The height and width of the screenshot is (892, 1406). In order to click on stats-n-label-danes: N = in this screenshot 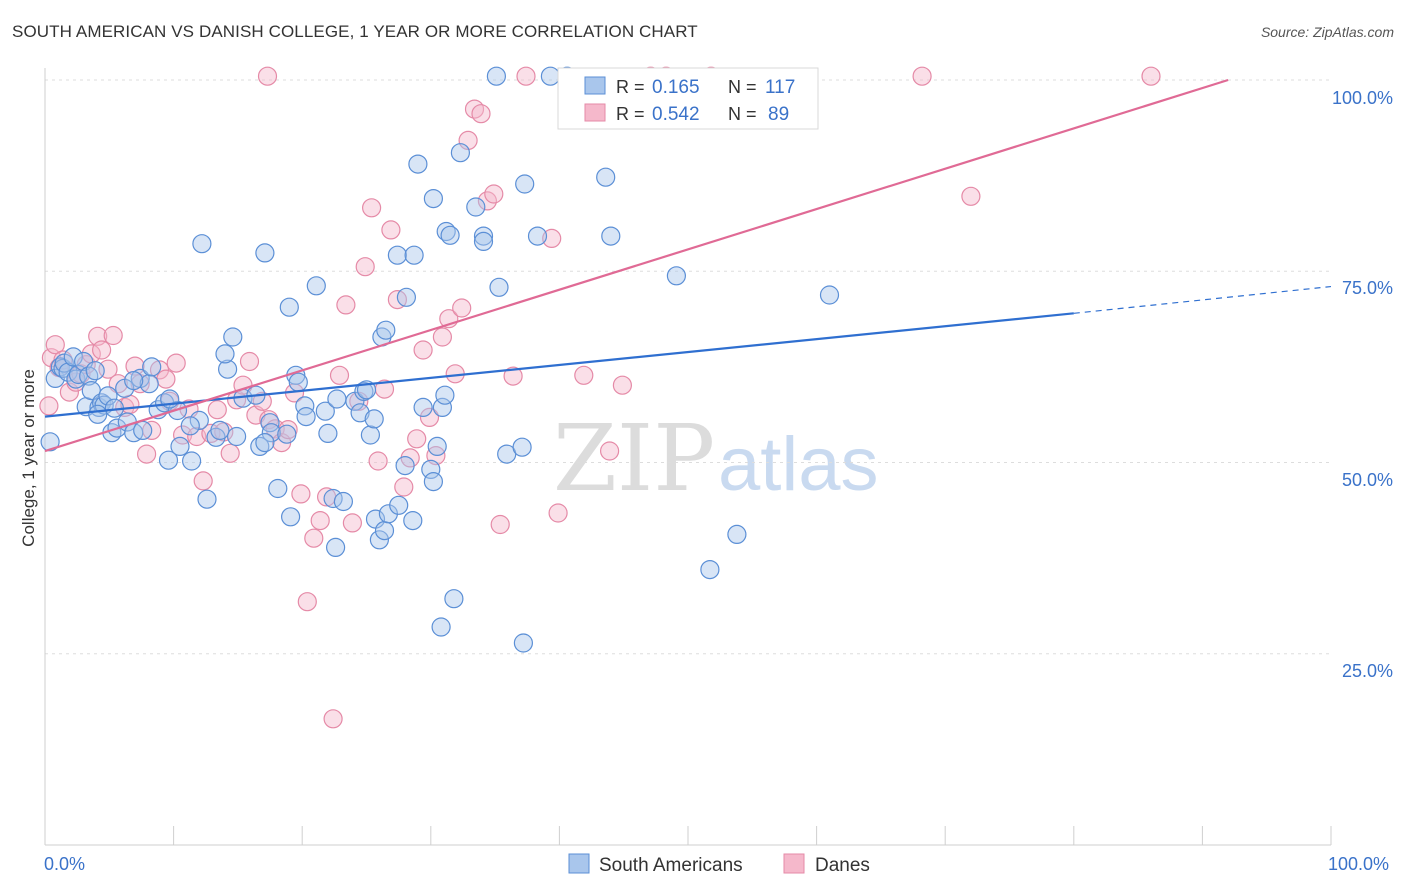, I will do `click(742, 114)`.